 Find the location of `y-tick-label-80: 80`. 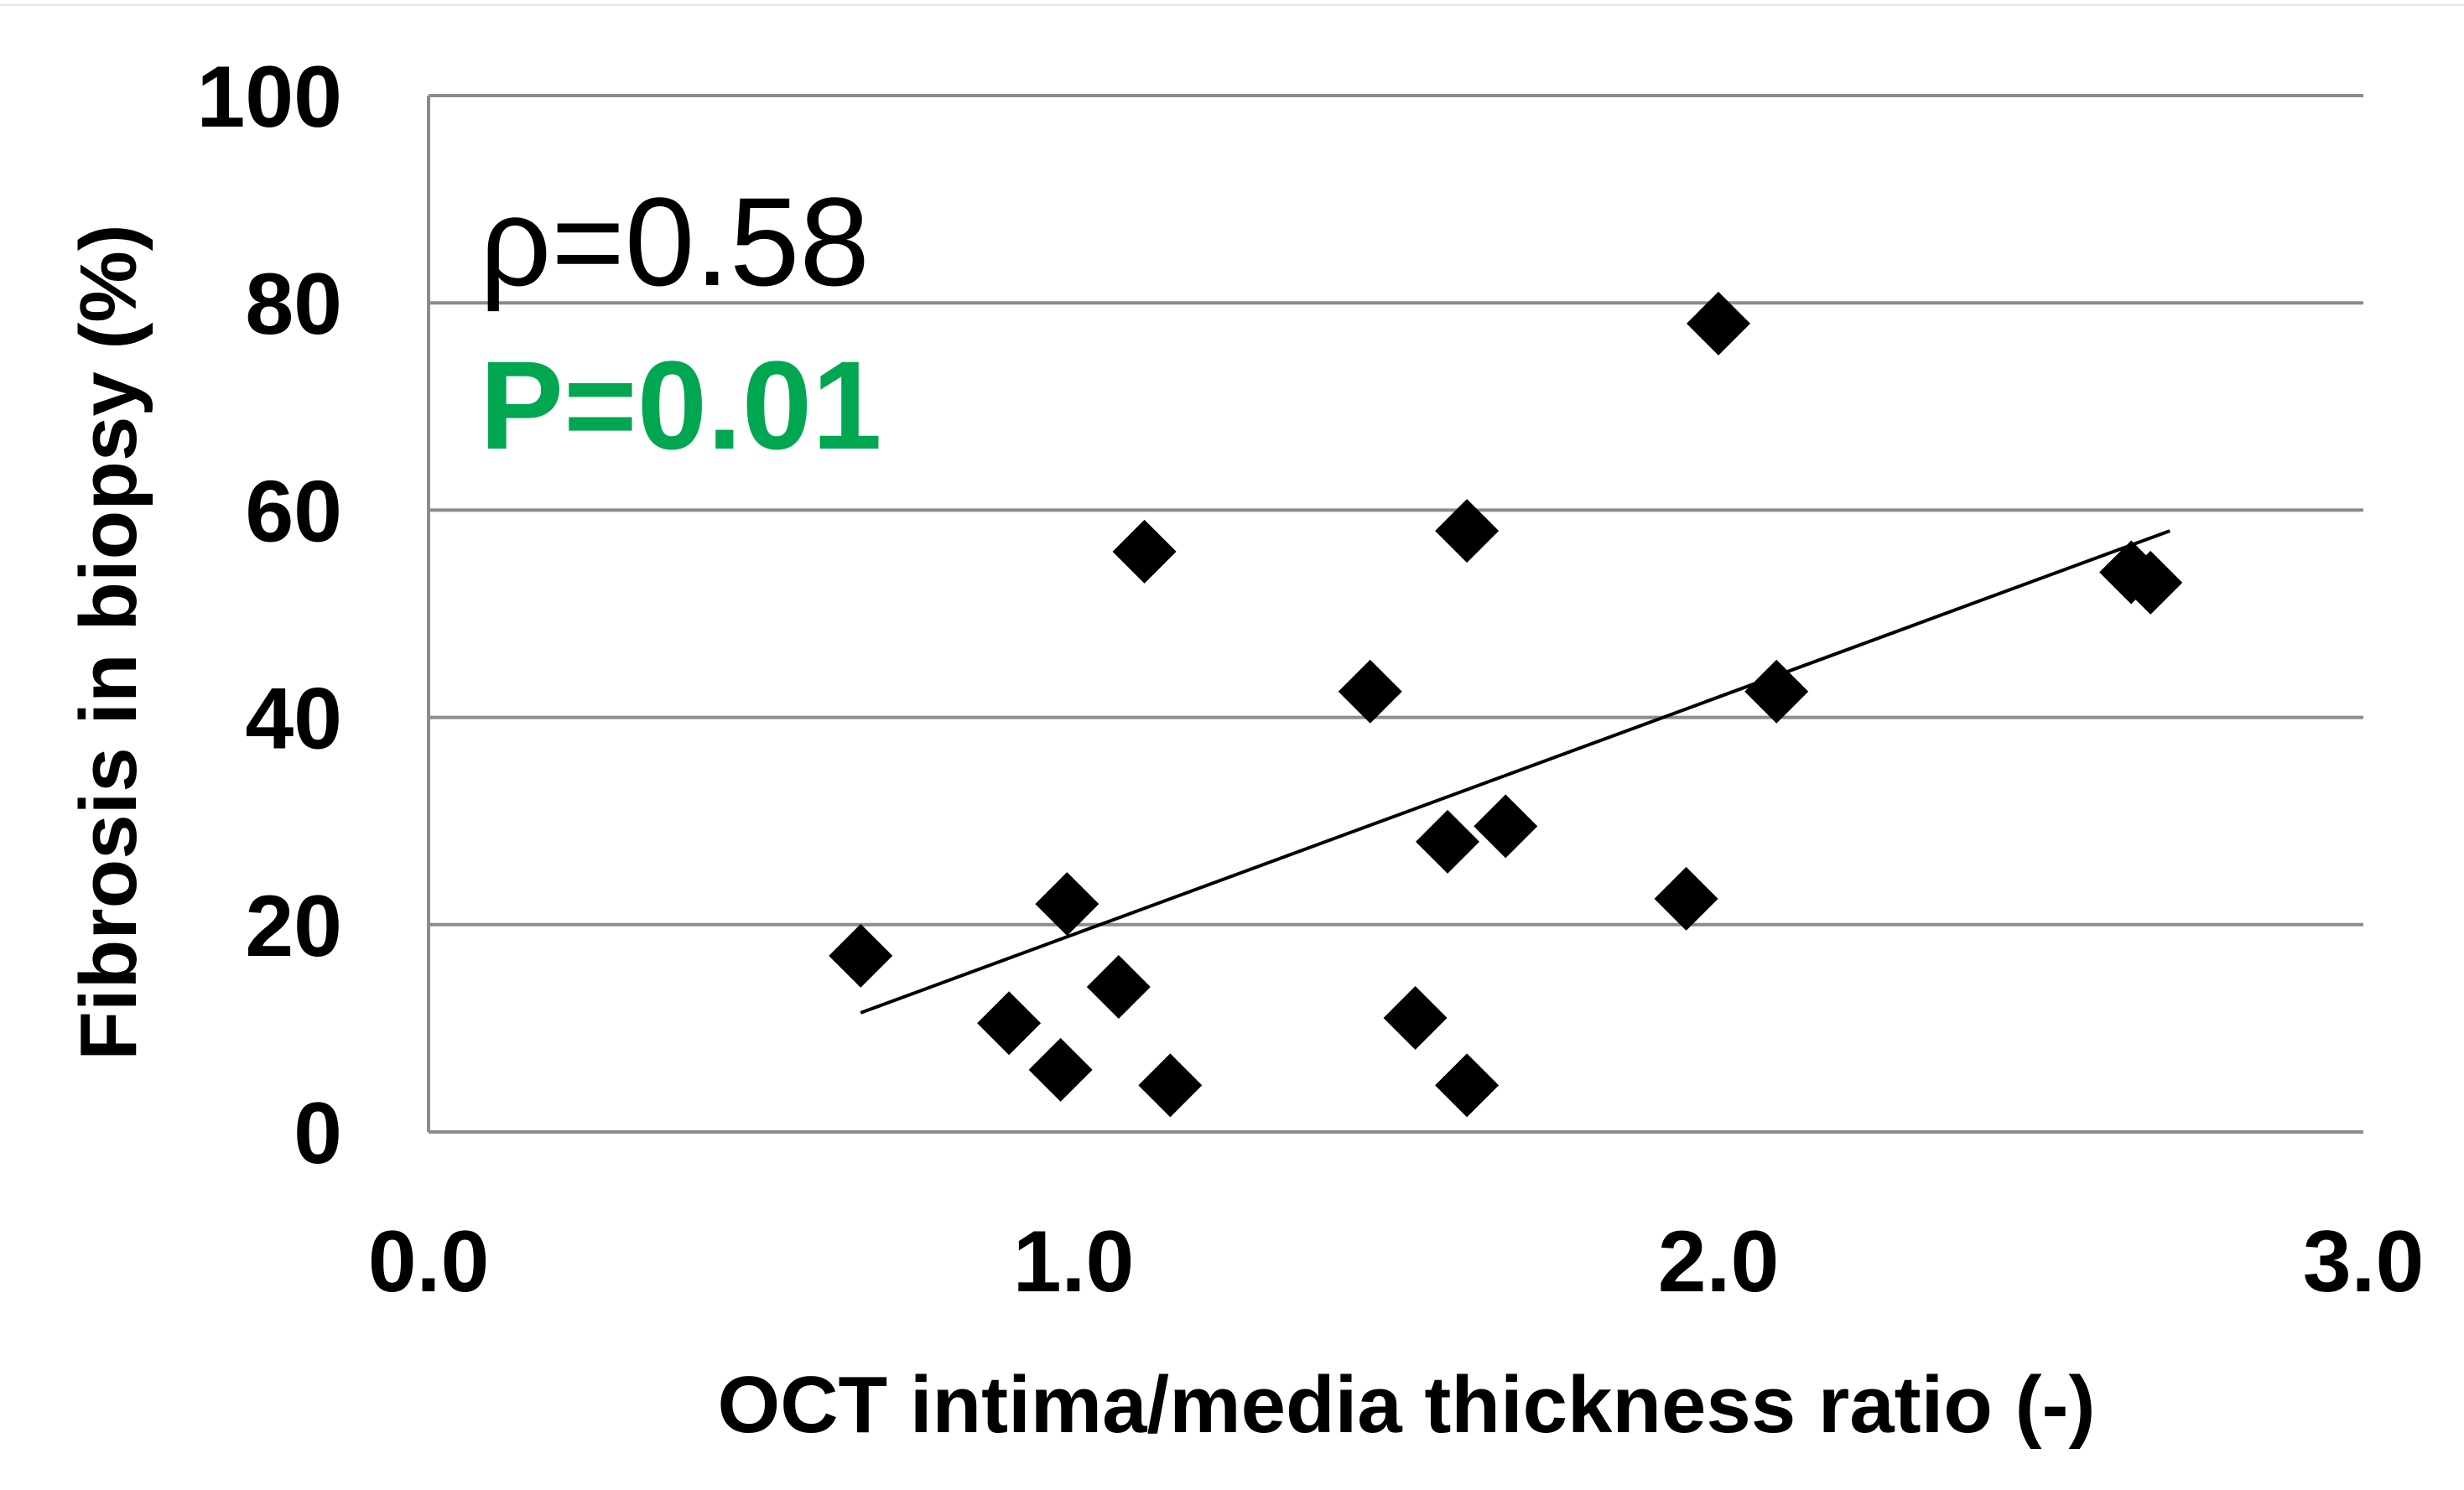

y-tick-label-80: 80 is located at coordinates (293, 305).